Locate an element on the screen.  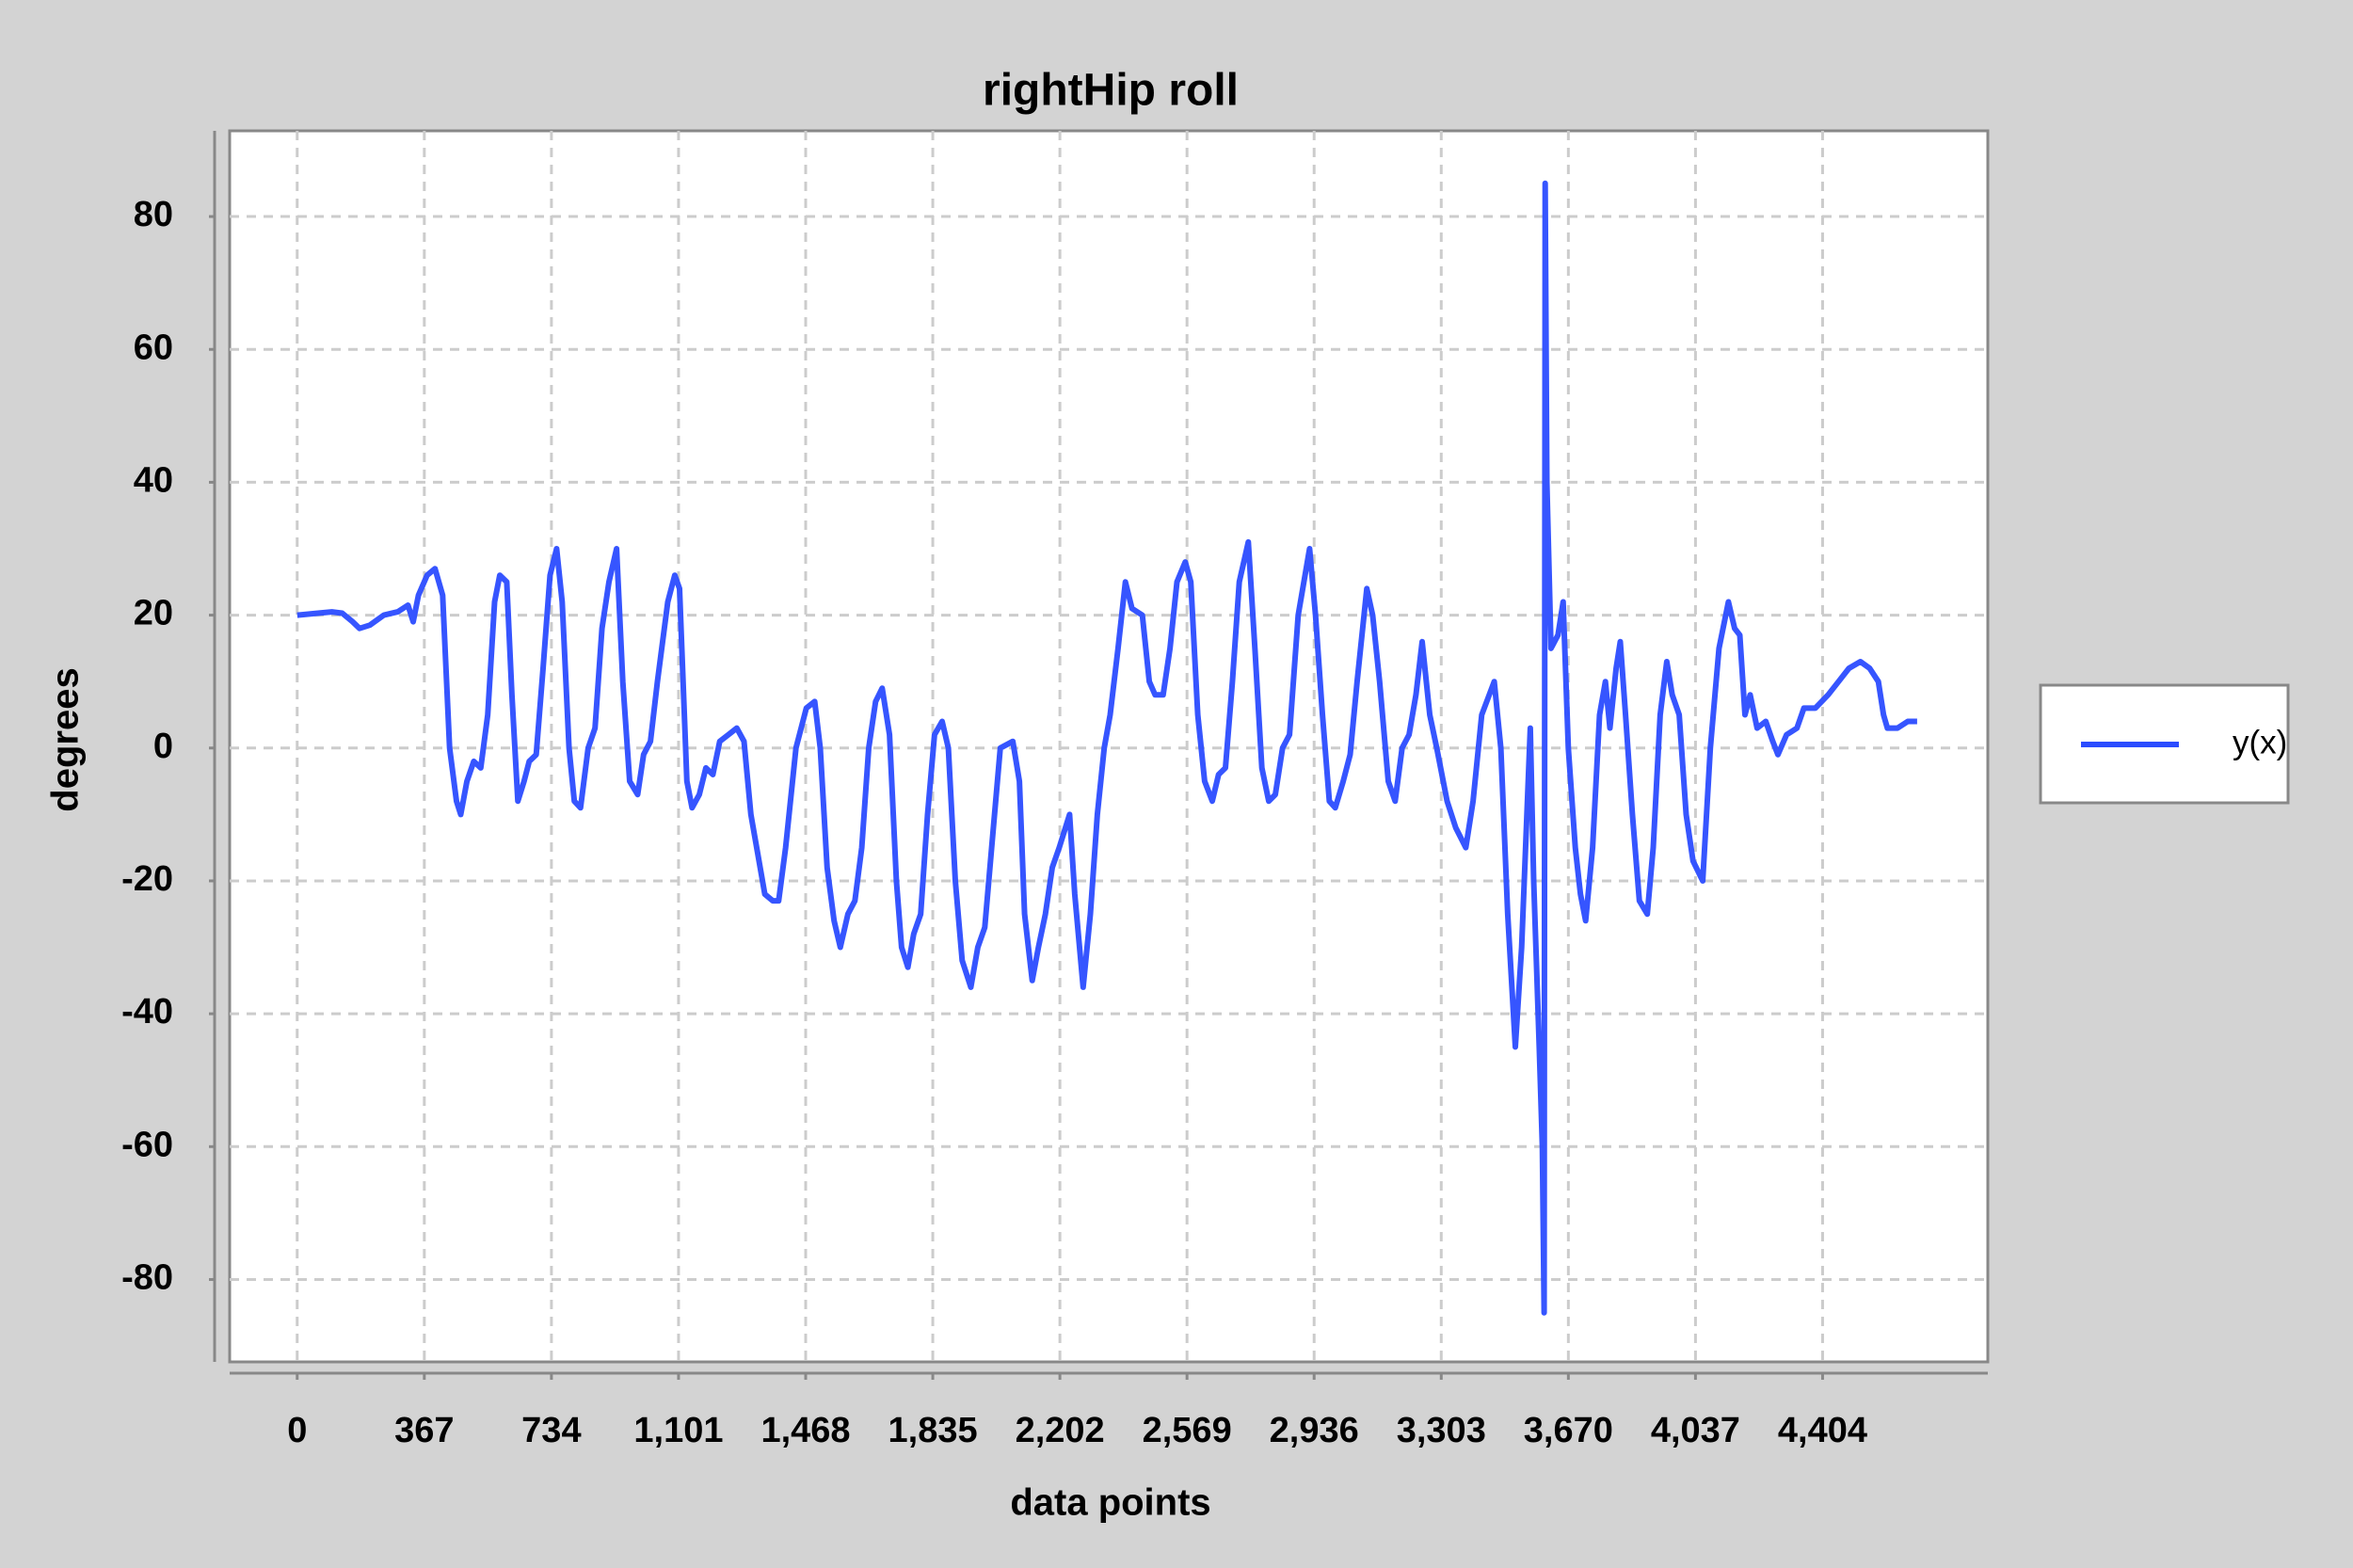
y-tick-label: 60 is located at coordinates (153, 347).